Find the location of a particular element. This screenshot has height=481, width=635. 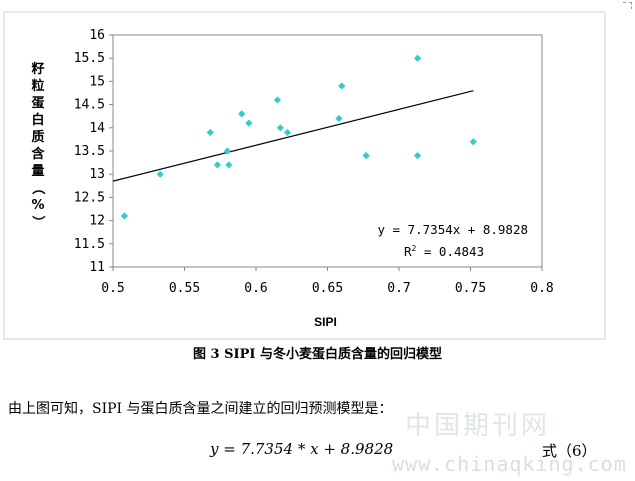

y-axis-label-char: （ is located at coordinates (38, 187).